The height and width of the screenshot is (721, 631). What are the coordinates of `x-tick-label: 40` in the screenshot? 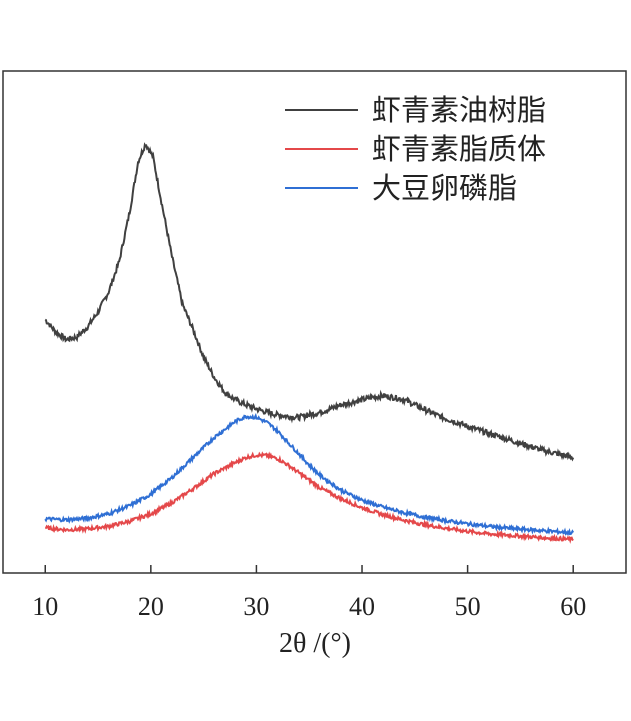 It's located at (362, 606).